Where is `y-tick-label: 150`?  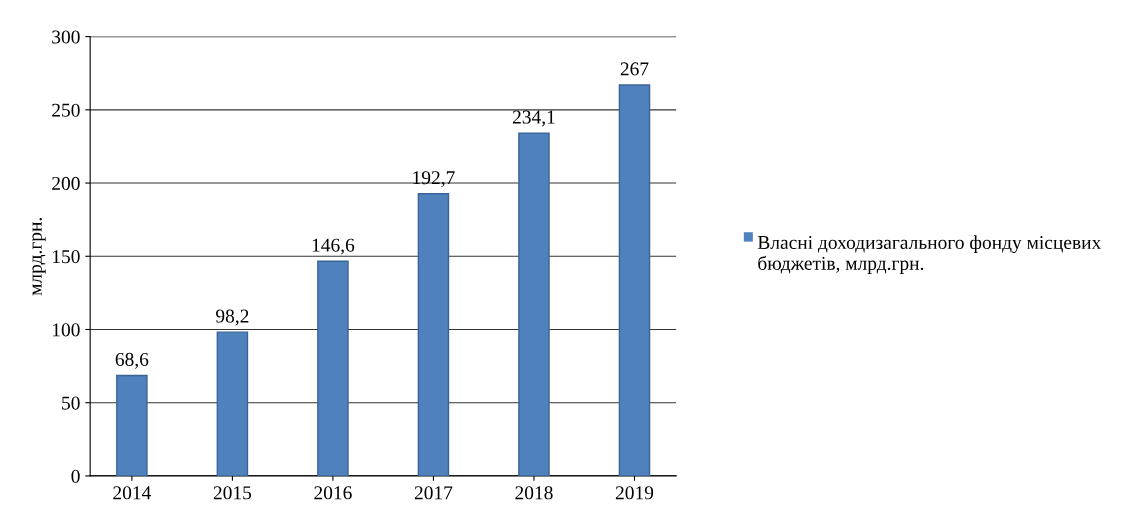
y-tick-label: 150 is located at coordinates (66, 257).